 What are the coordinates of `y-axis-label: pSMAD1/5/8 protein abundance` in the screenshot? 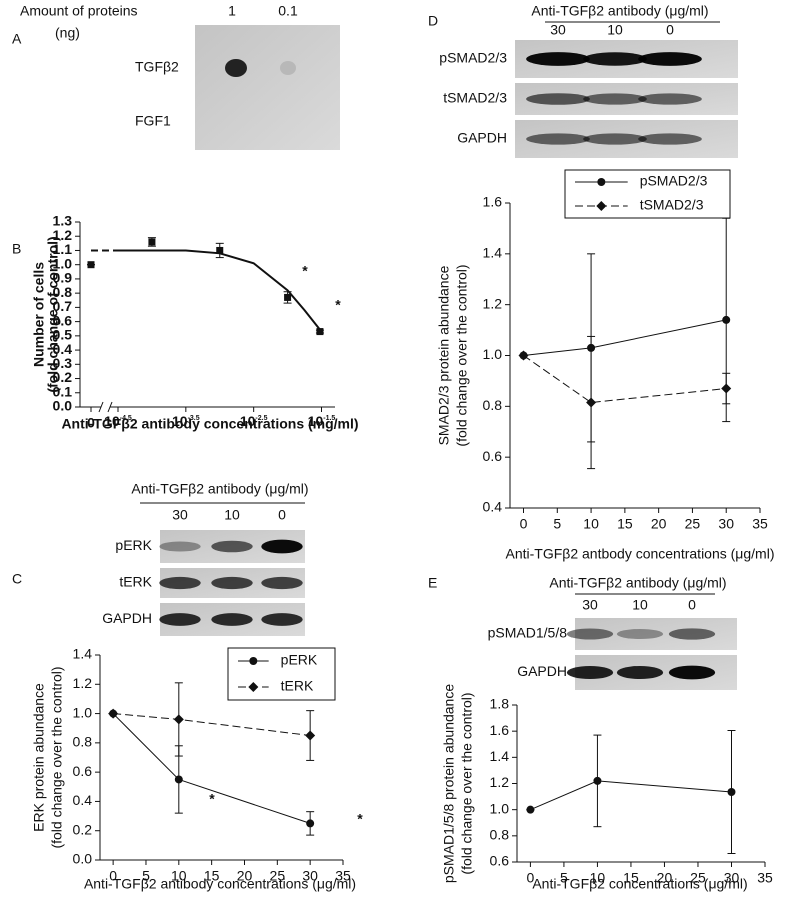 It's located at (449, 783).